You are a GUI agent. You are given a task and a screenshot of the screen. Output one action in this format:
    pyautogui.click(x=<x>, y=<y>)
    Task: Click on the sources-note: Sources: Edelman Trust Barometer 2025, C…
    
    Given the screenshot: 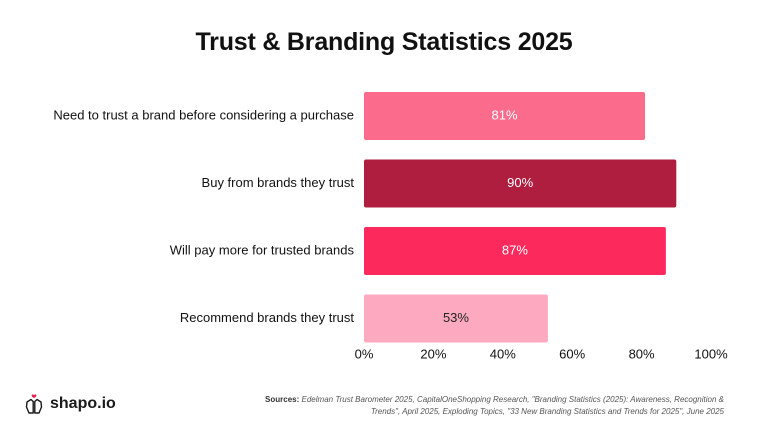 What is the action you would take?
    pyautogui.click(x=489, y=405)
    